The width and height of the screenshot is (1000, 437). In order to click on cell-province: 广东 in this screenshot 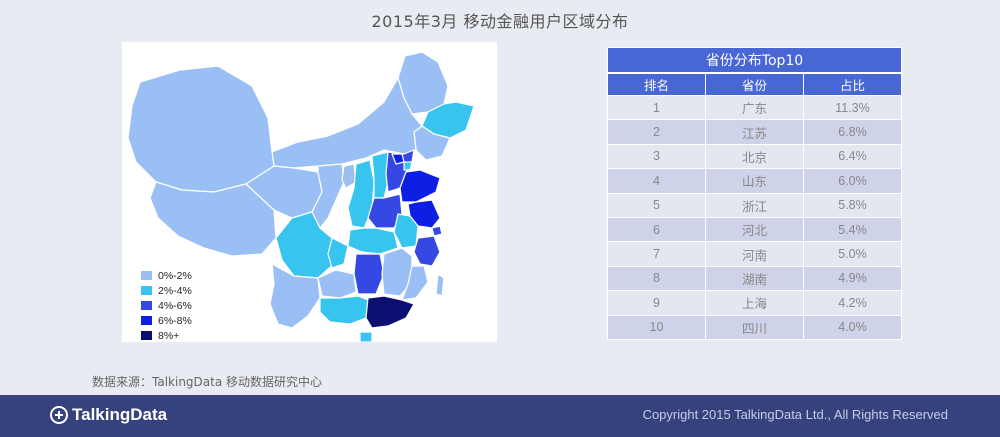, I will do `click(754, 107)`.